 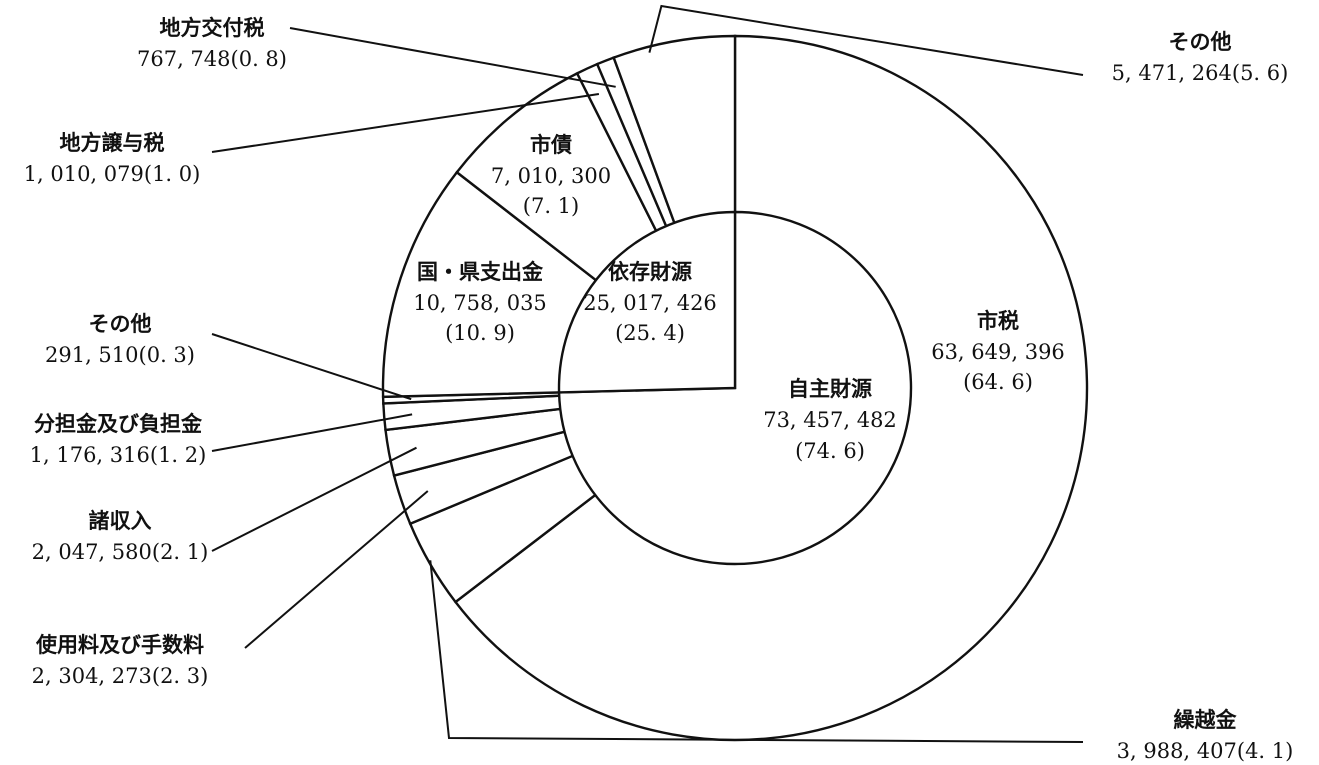 I want to click on label-kofuzei-valuepct: 767, 748(0. 8), so click(x=212, y=59).